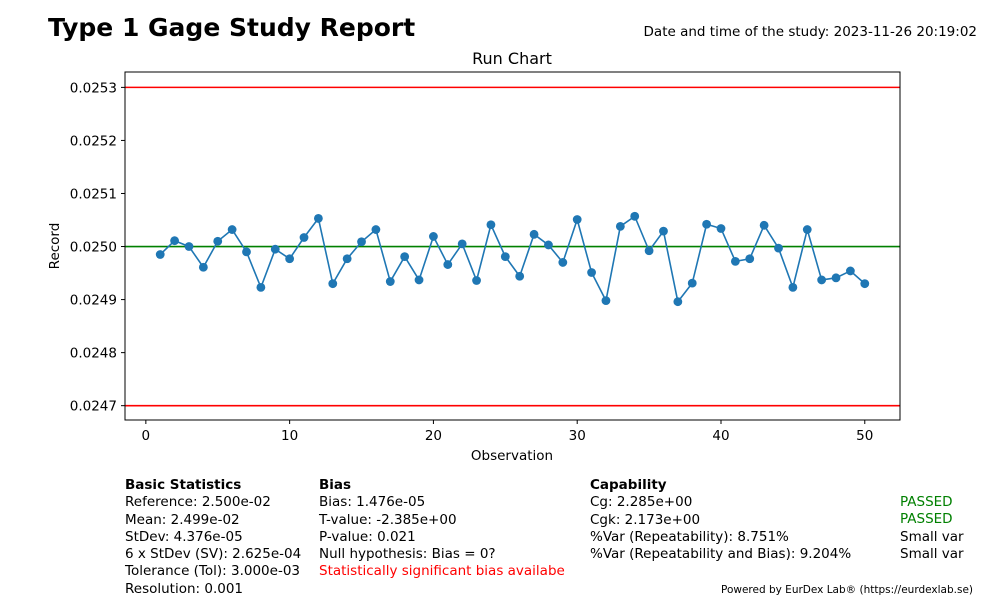 The height and width of the screenshot is (600, 1000). Describe the element at coordinates (198, 502) in the screenshot. I see `reference-value: Reference: 2.500e-02` at that location.